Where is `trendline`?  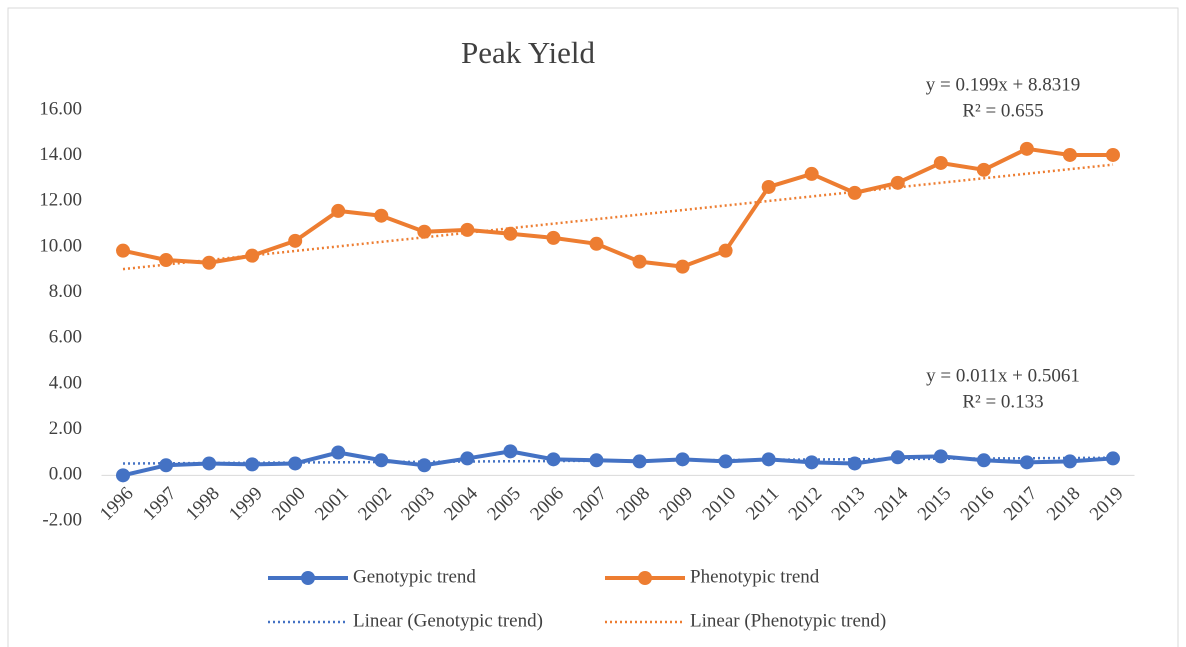 trendline is located at coordinates (618, 217).